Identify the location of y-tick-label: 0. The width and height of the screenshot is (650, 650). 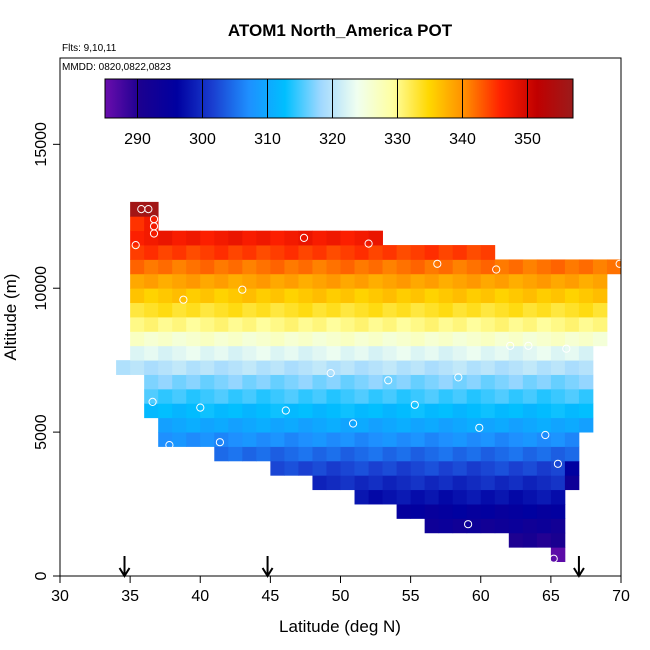
(41, 575).